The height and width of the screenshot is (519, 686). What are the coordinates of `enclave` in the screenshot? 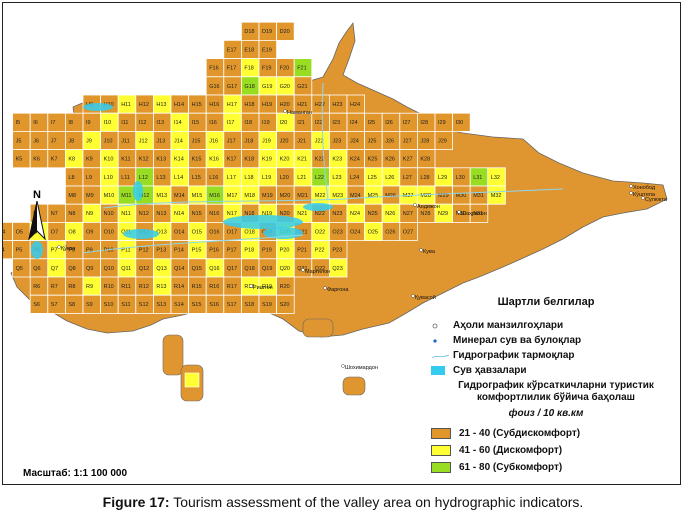 It's located at (354, 386).